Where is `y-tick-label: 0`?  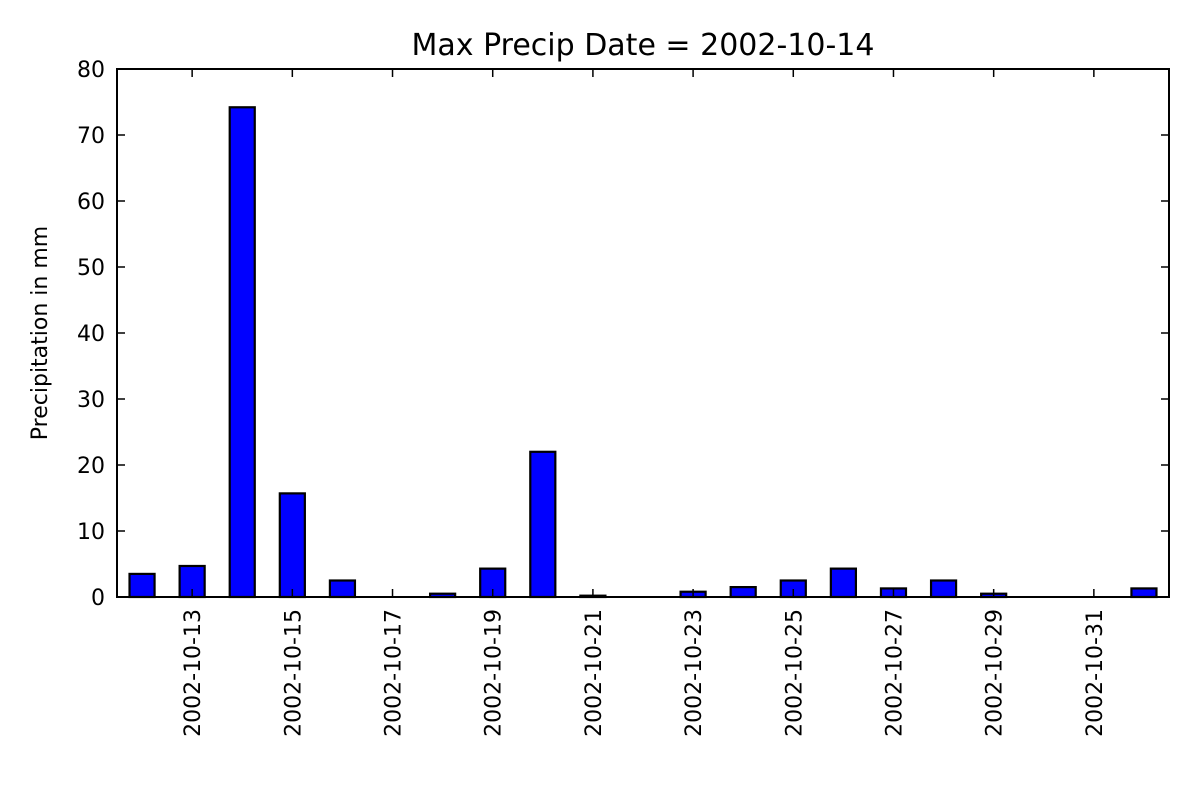
y-tick-label: 0 is located at coordinates (98, 598).